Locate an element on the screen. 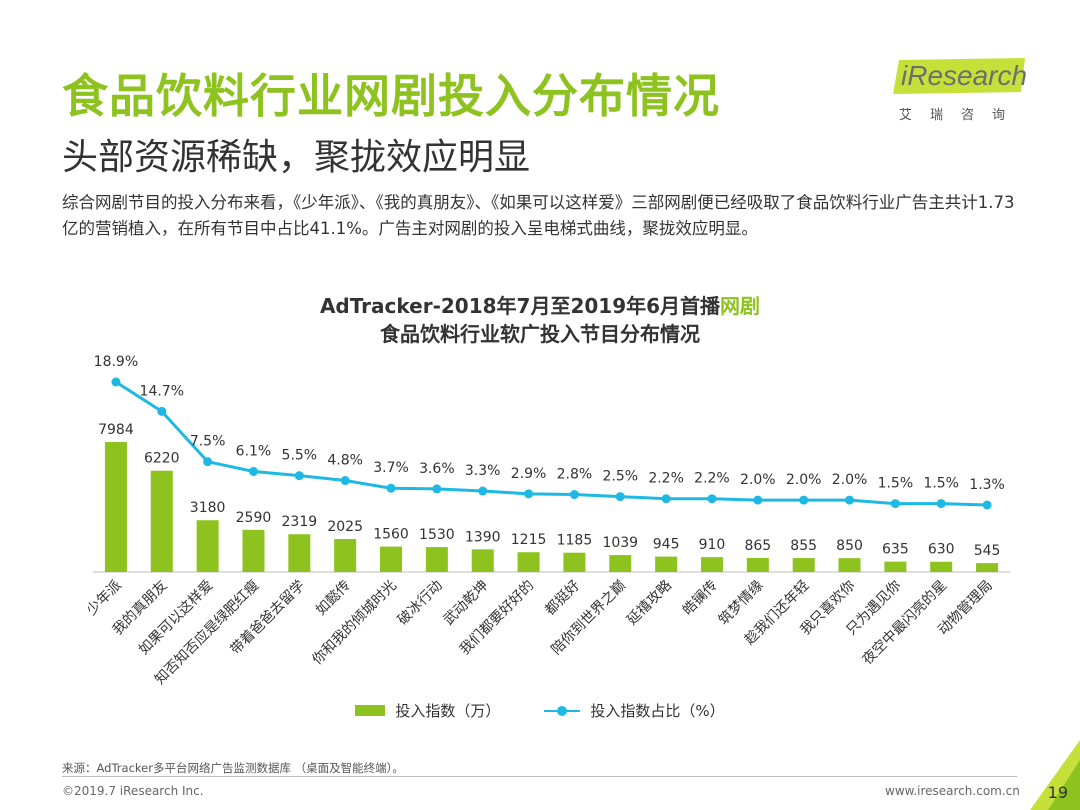 The width and height of the screenshot is (1080, 810). legend-bar-label: 投入指数（万） is located at coordinates (448, 711).